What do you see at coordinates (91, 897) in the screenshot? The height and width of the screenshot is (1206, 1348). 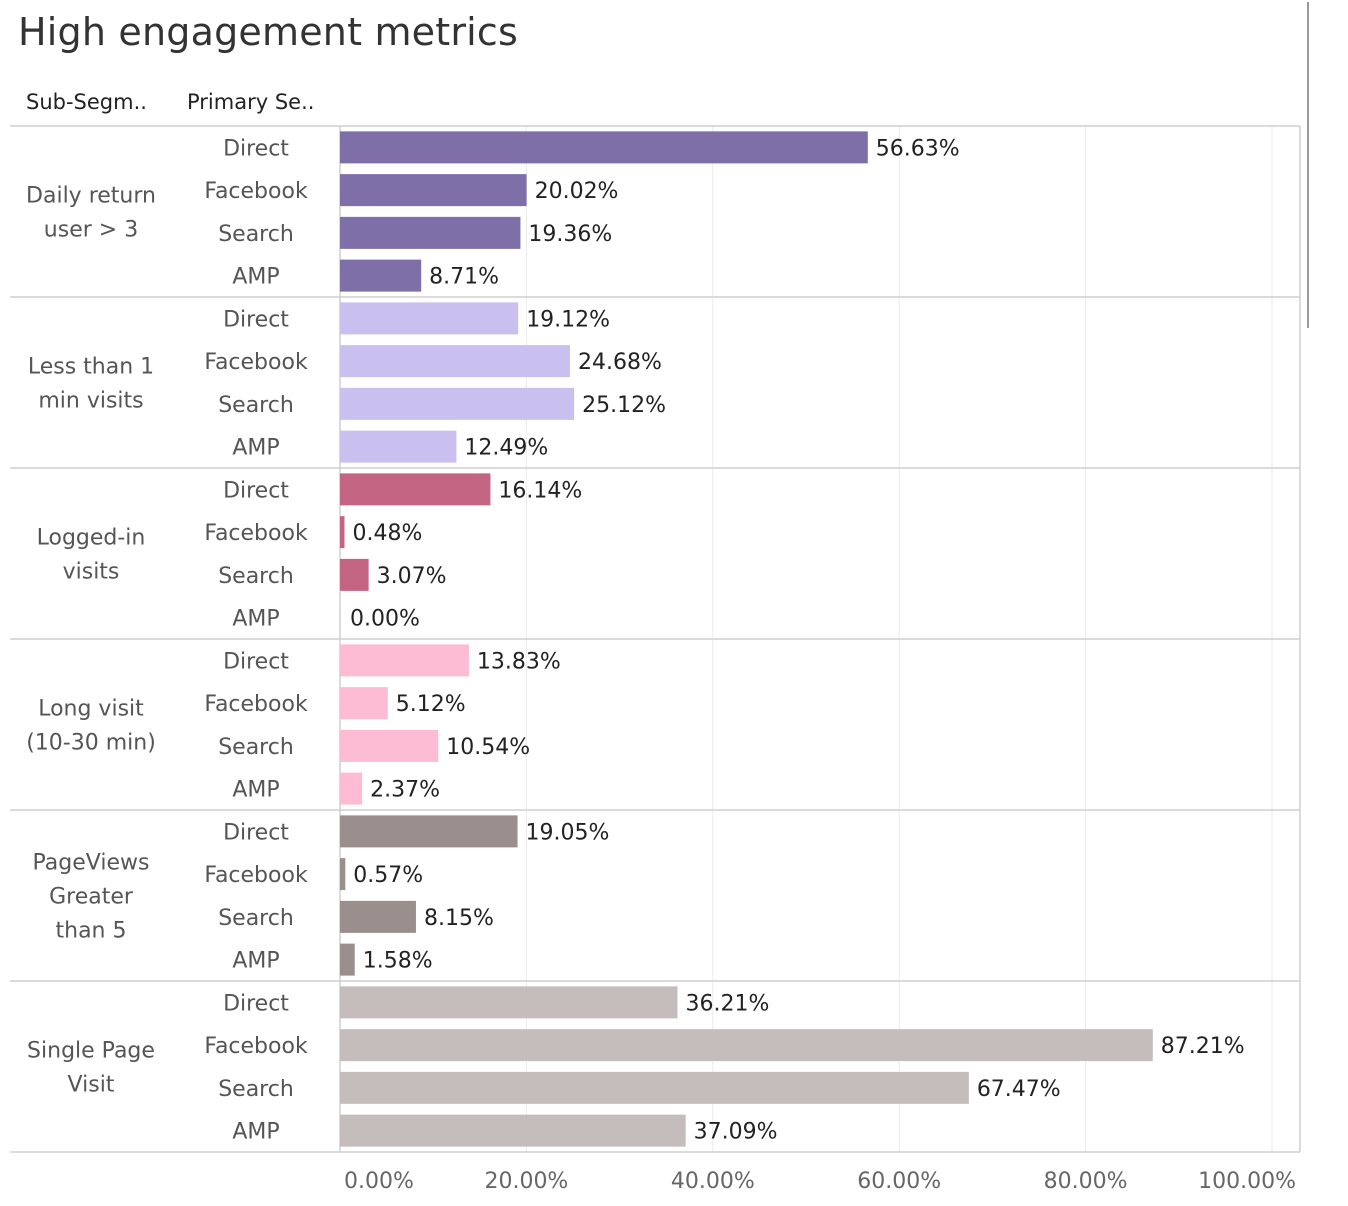 I see `sub-segment-label: Greater` at bounding box center [91, 897].